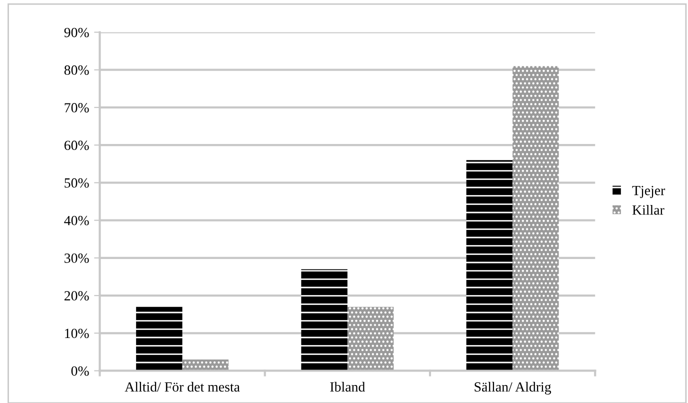 This screenshot has height=403, width=688. Describe the element at coordinates (648, 209) in the screenshot. I see `legend-label: Killar` at that location.